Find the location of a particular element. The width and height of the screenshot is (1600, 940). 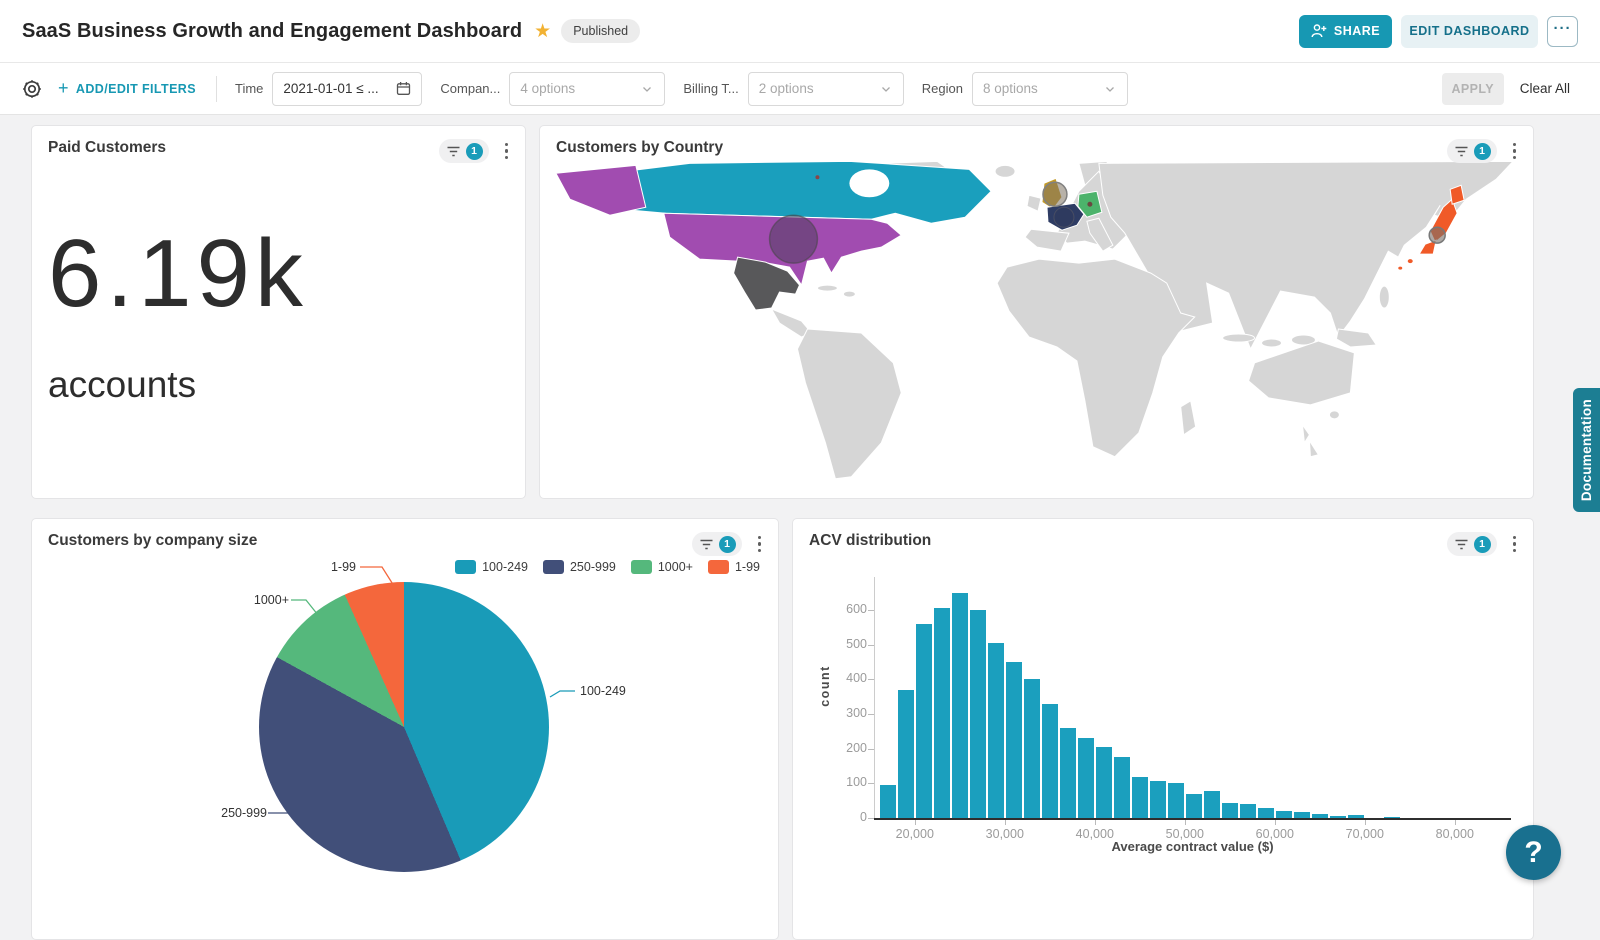

region-filter-select: 8 options is located at coordinates (1049, 88).